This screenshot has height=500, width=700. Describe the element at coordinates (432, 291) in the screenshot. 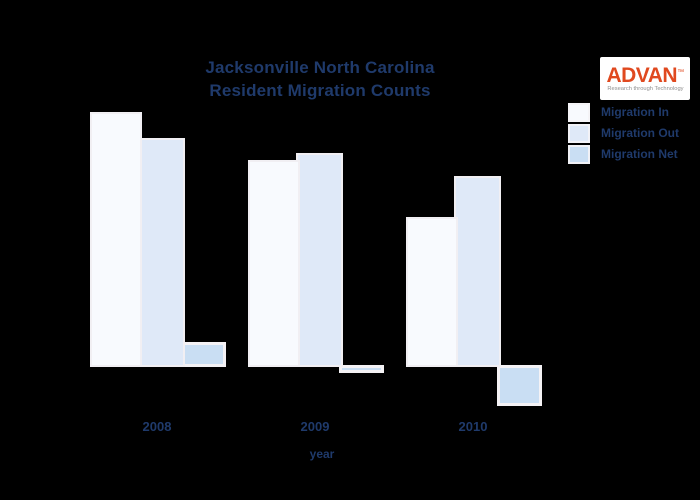

I see `bar-migration-in-2010` at that location.